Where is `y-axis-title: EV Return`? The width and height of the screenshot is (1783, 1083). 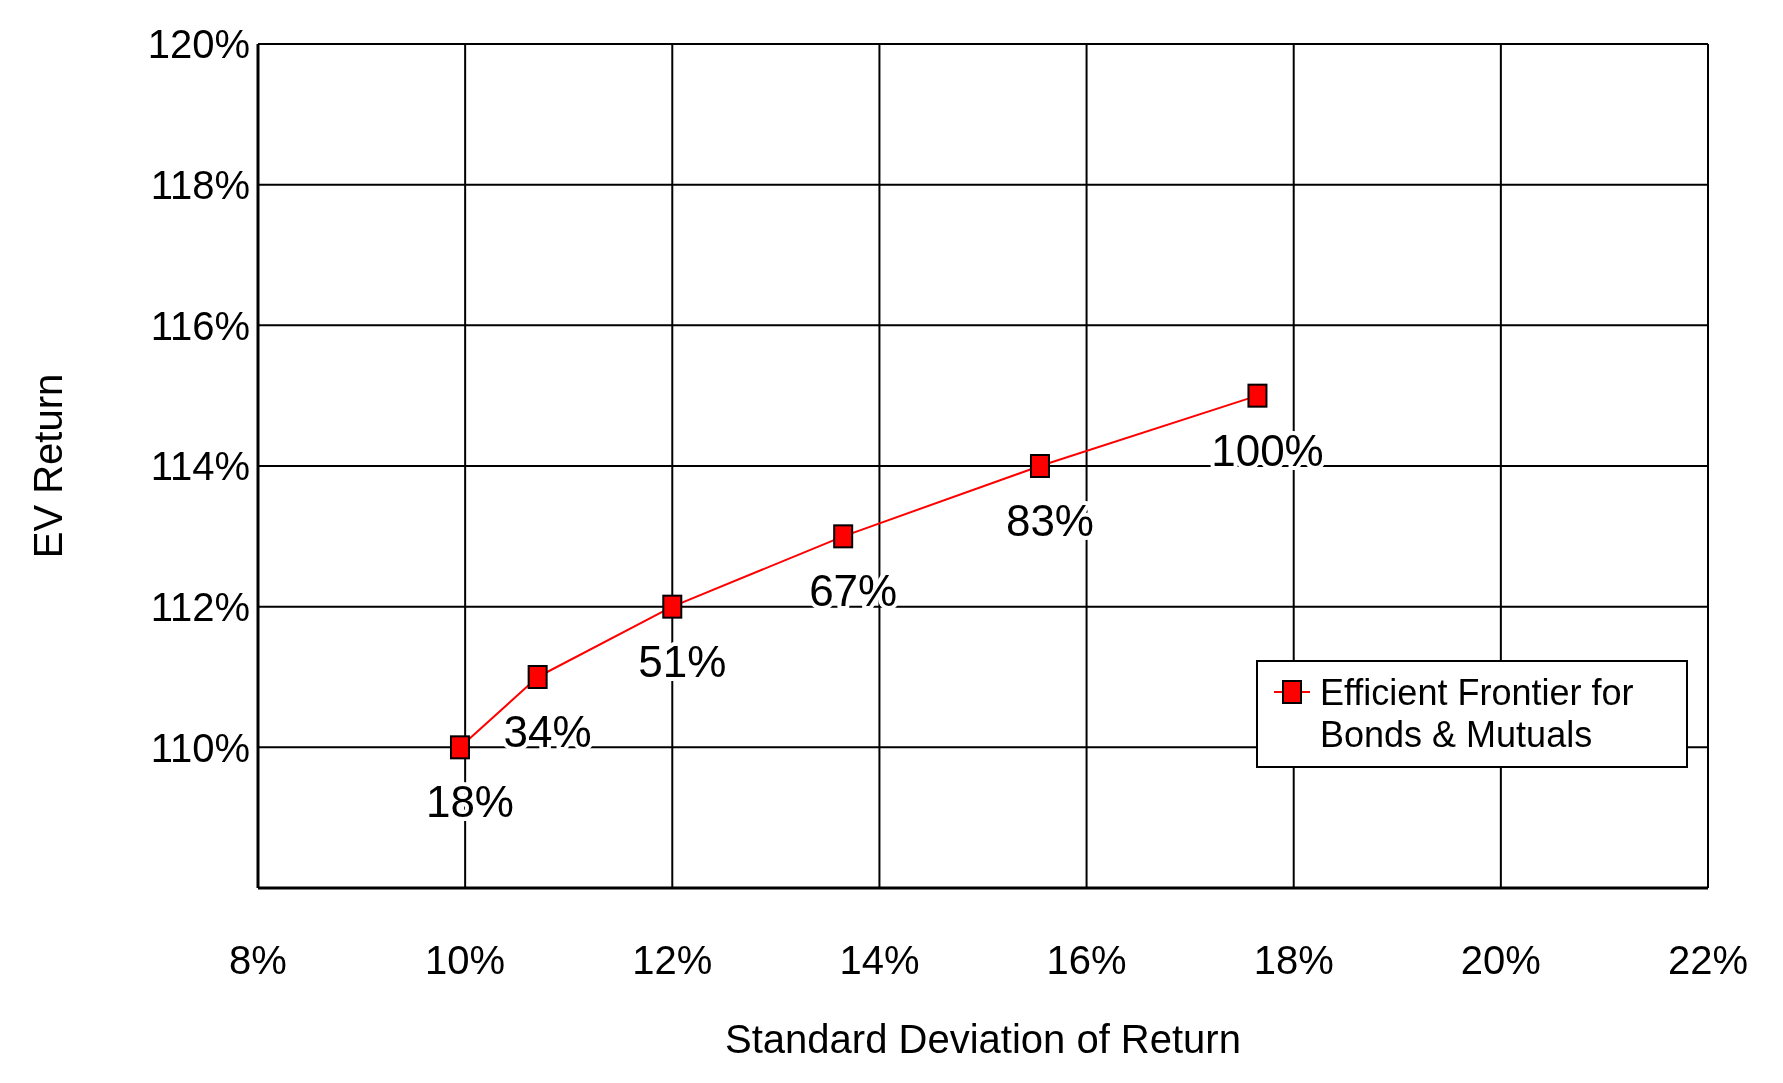 y-axis-title: EV Return is located at coordinates (48, 466).